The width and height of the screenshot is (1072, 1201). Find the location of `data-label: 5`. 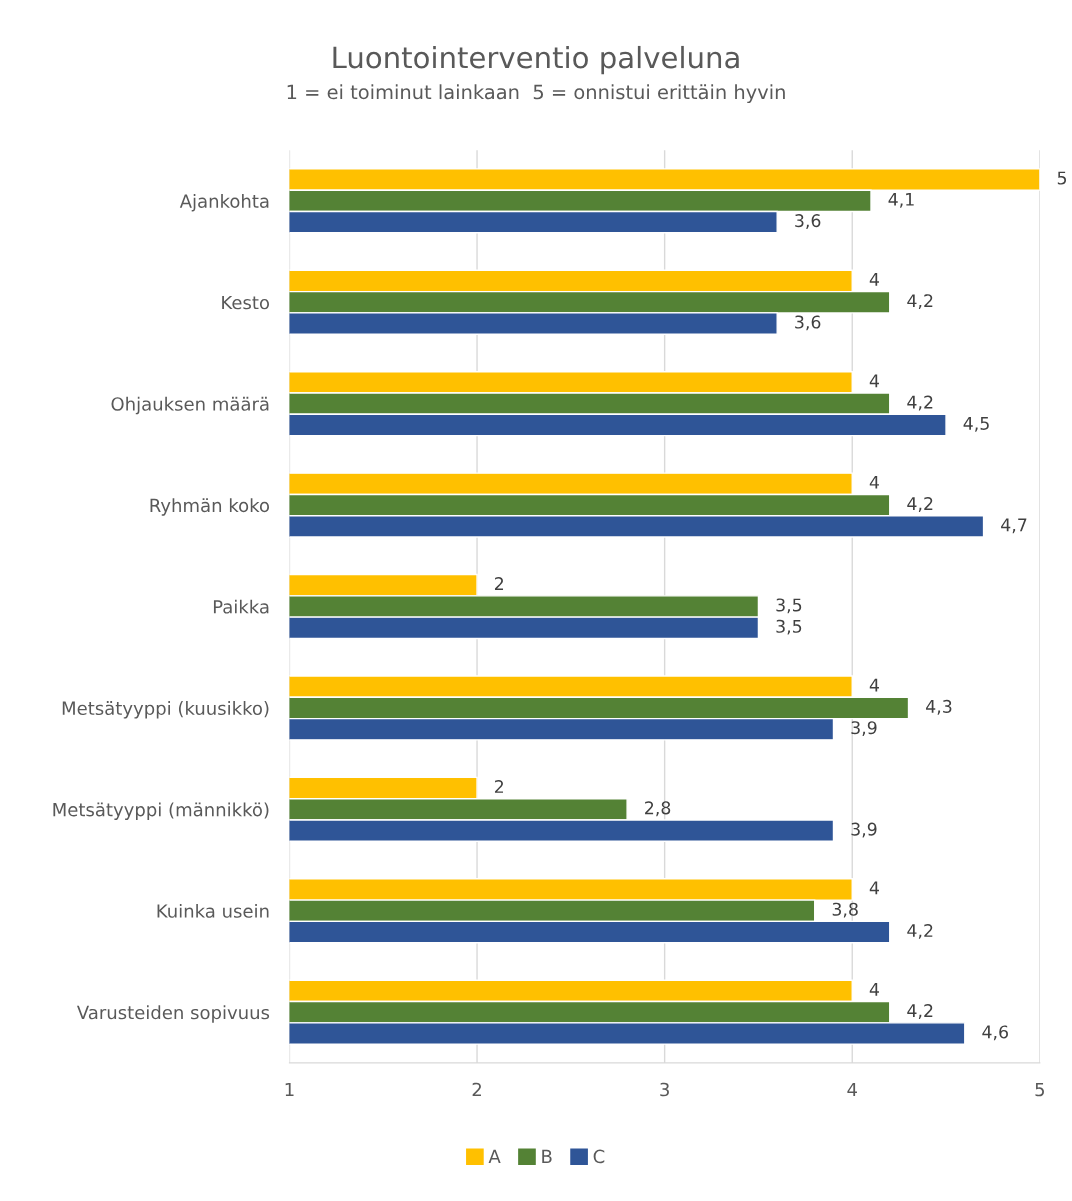

data-label: 5 is located at coordinates (1062, 178).